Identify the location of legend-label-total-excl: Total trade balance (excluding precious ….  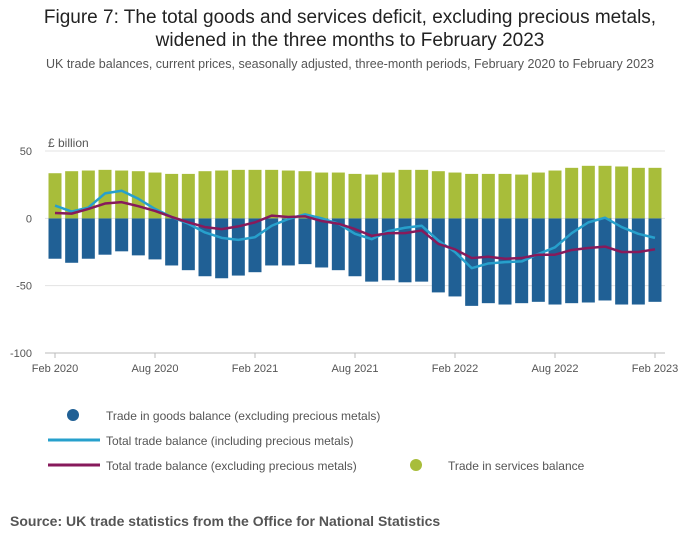
(231, 466).